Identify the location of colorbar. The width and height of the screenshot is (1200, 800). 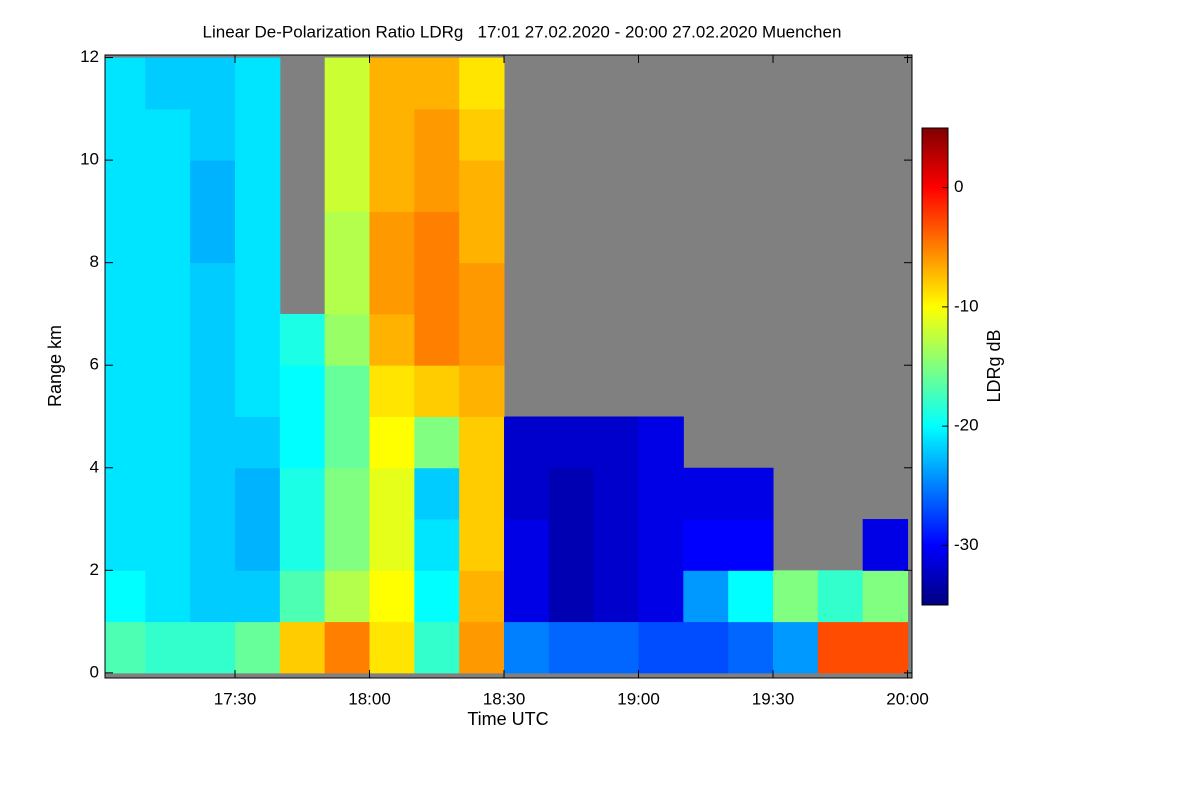
(935, 366).